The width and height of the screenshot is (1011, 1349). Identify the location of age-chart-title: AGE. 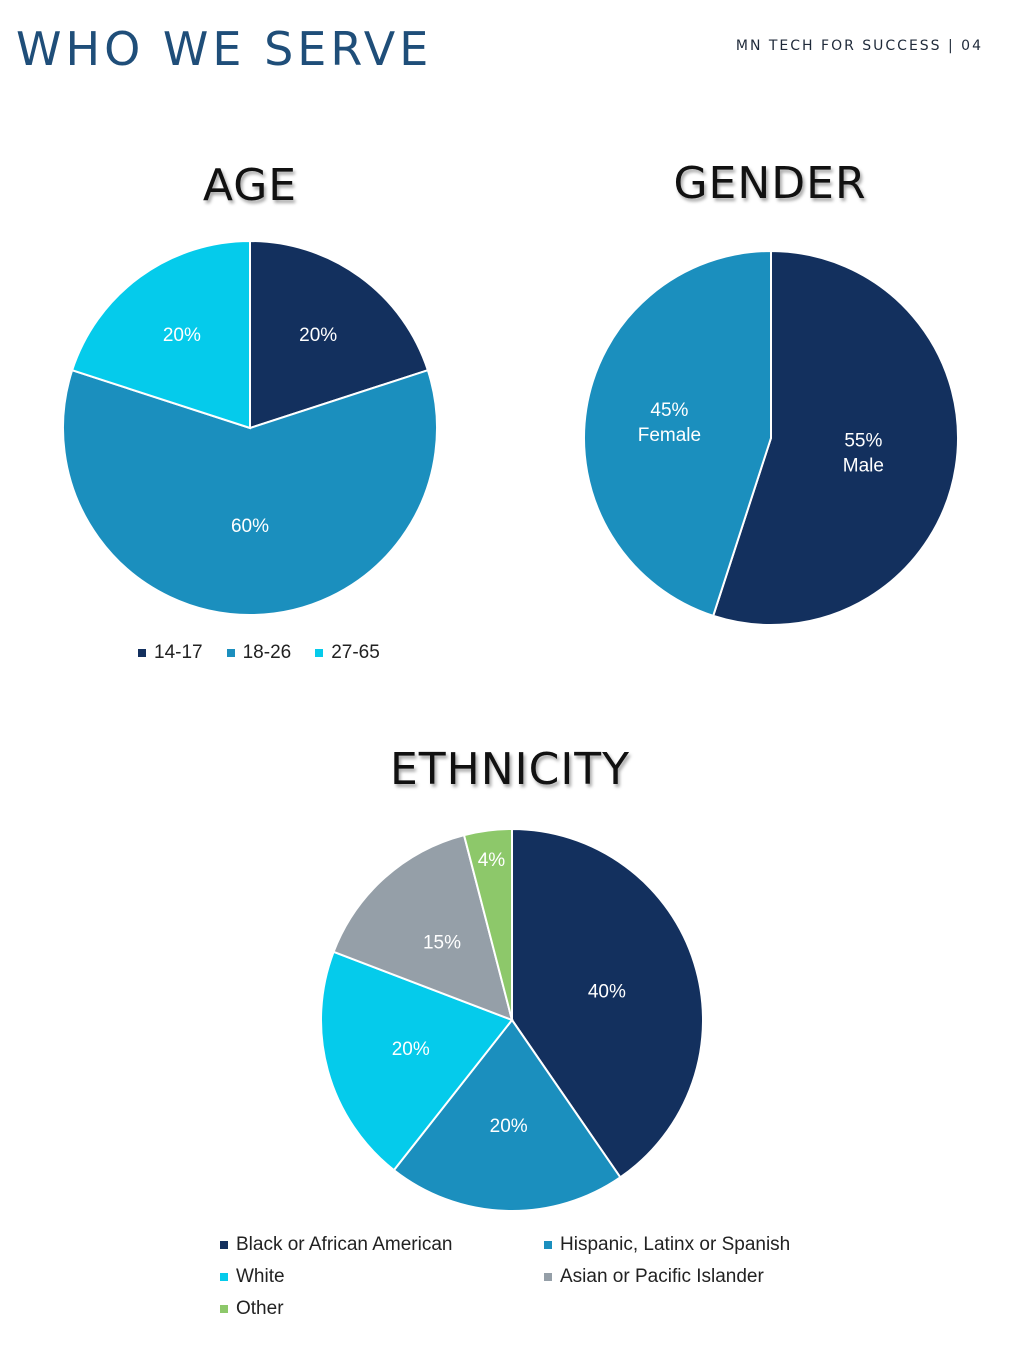
(250, 185).